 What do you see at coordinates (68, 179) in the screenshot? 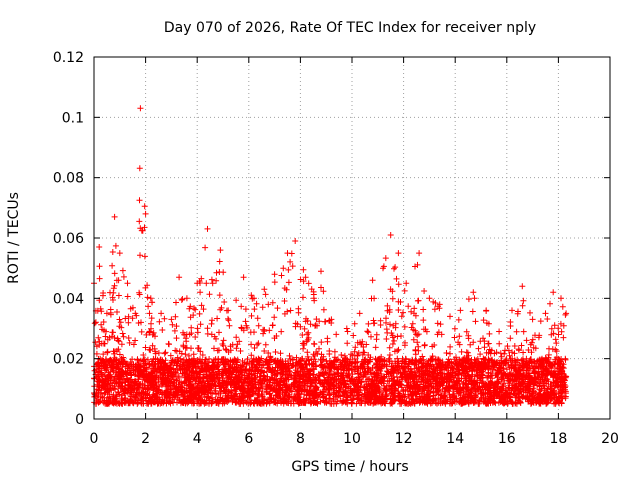
I see `y-tick-label: 0.08` at bounding box center [68, 179].